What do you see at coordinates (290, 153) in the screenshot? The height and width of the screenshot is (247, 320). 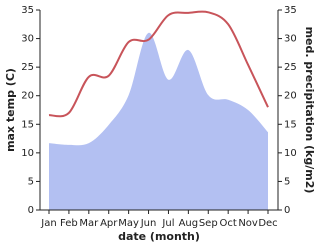 I see `y2-tick-label: 10` at bounding box center [290, 153].